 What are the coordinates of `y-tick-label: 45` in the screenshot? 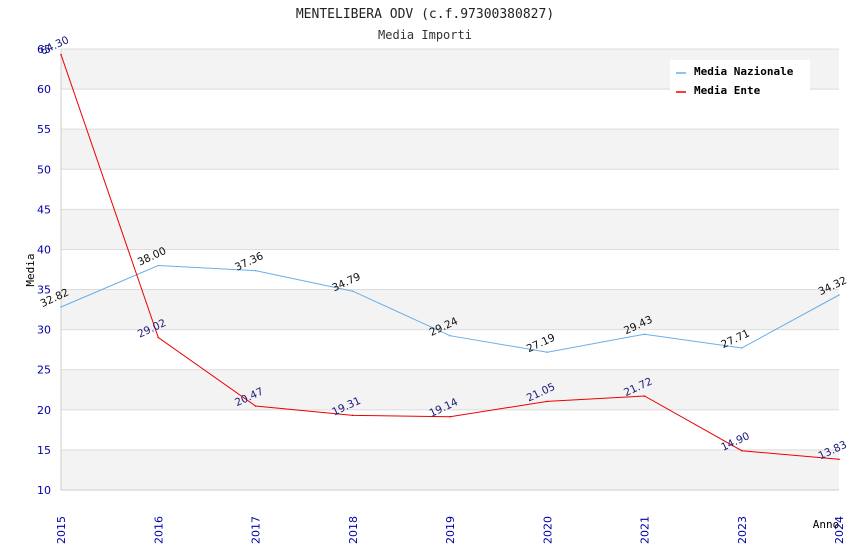 It's located at (44, 209).